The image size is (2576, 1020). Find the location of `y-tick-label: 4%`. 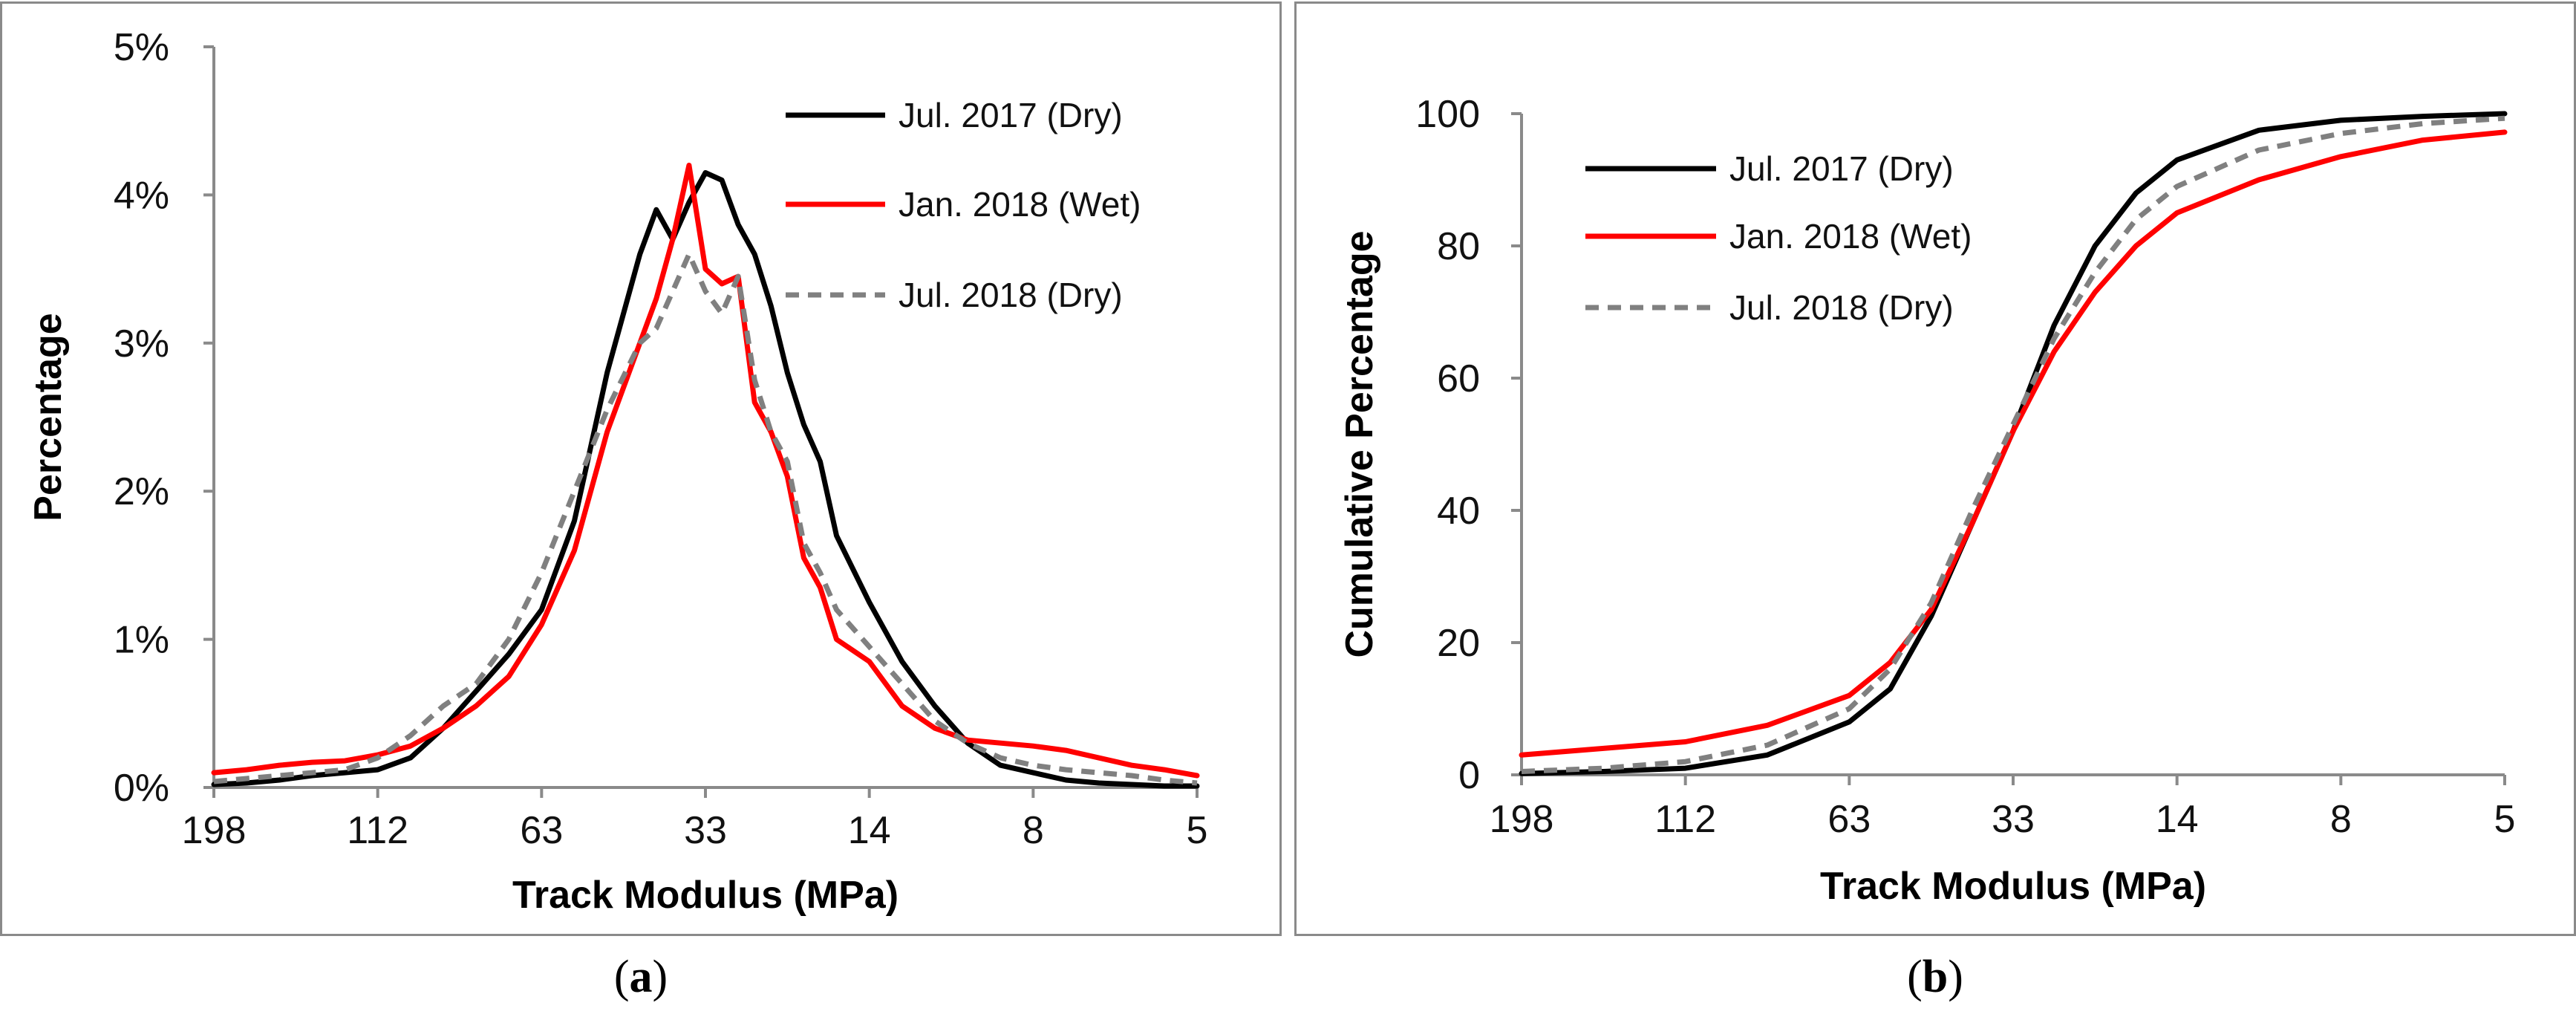

y-tick-label: 4% is located at coordinates (141, 196).